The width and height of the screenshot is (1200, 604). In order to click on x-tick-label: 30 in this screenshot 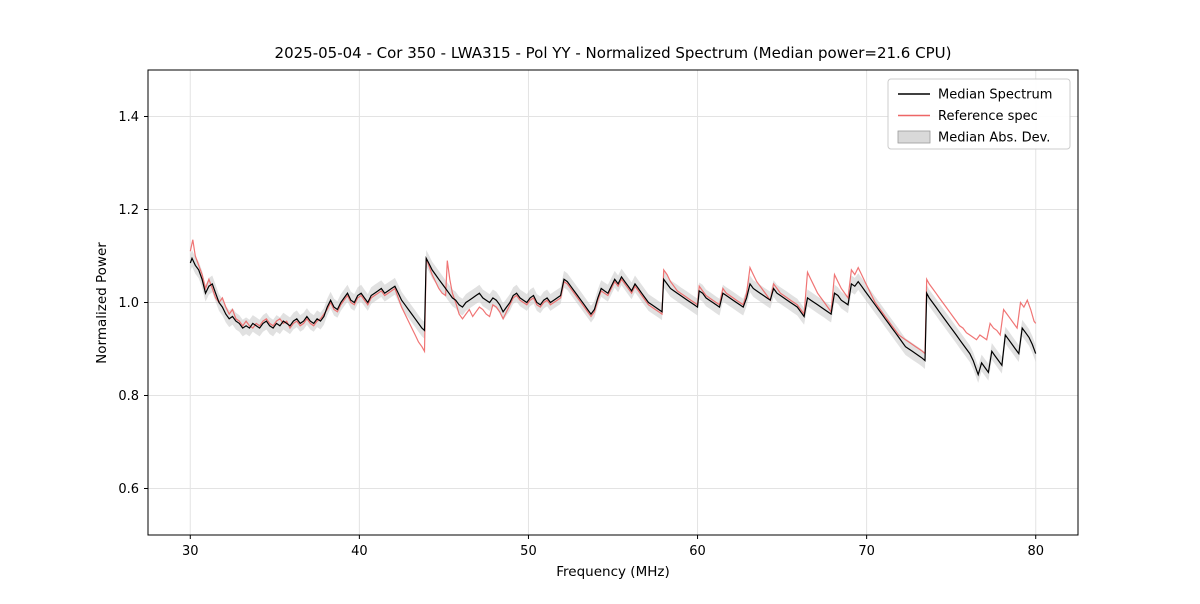, I will do `click(190, 551)`.